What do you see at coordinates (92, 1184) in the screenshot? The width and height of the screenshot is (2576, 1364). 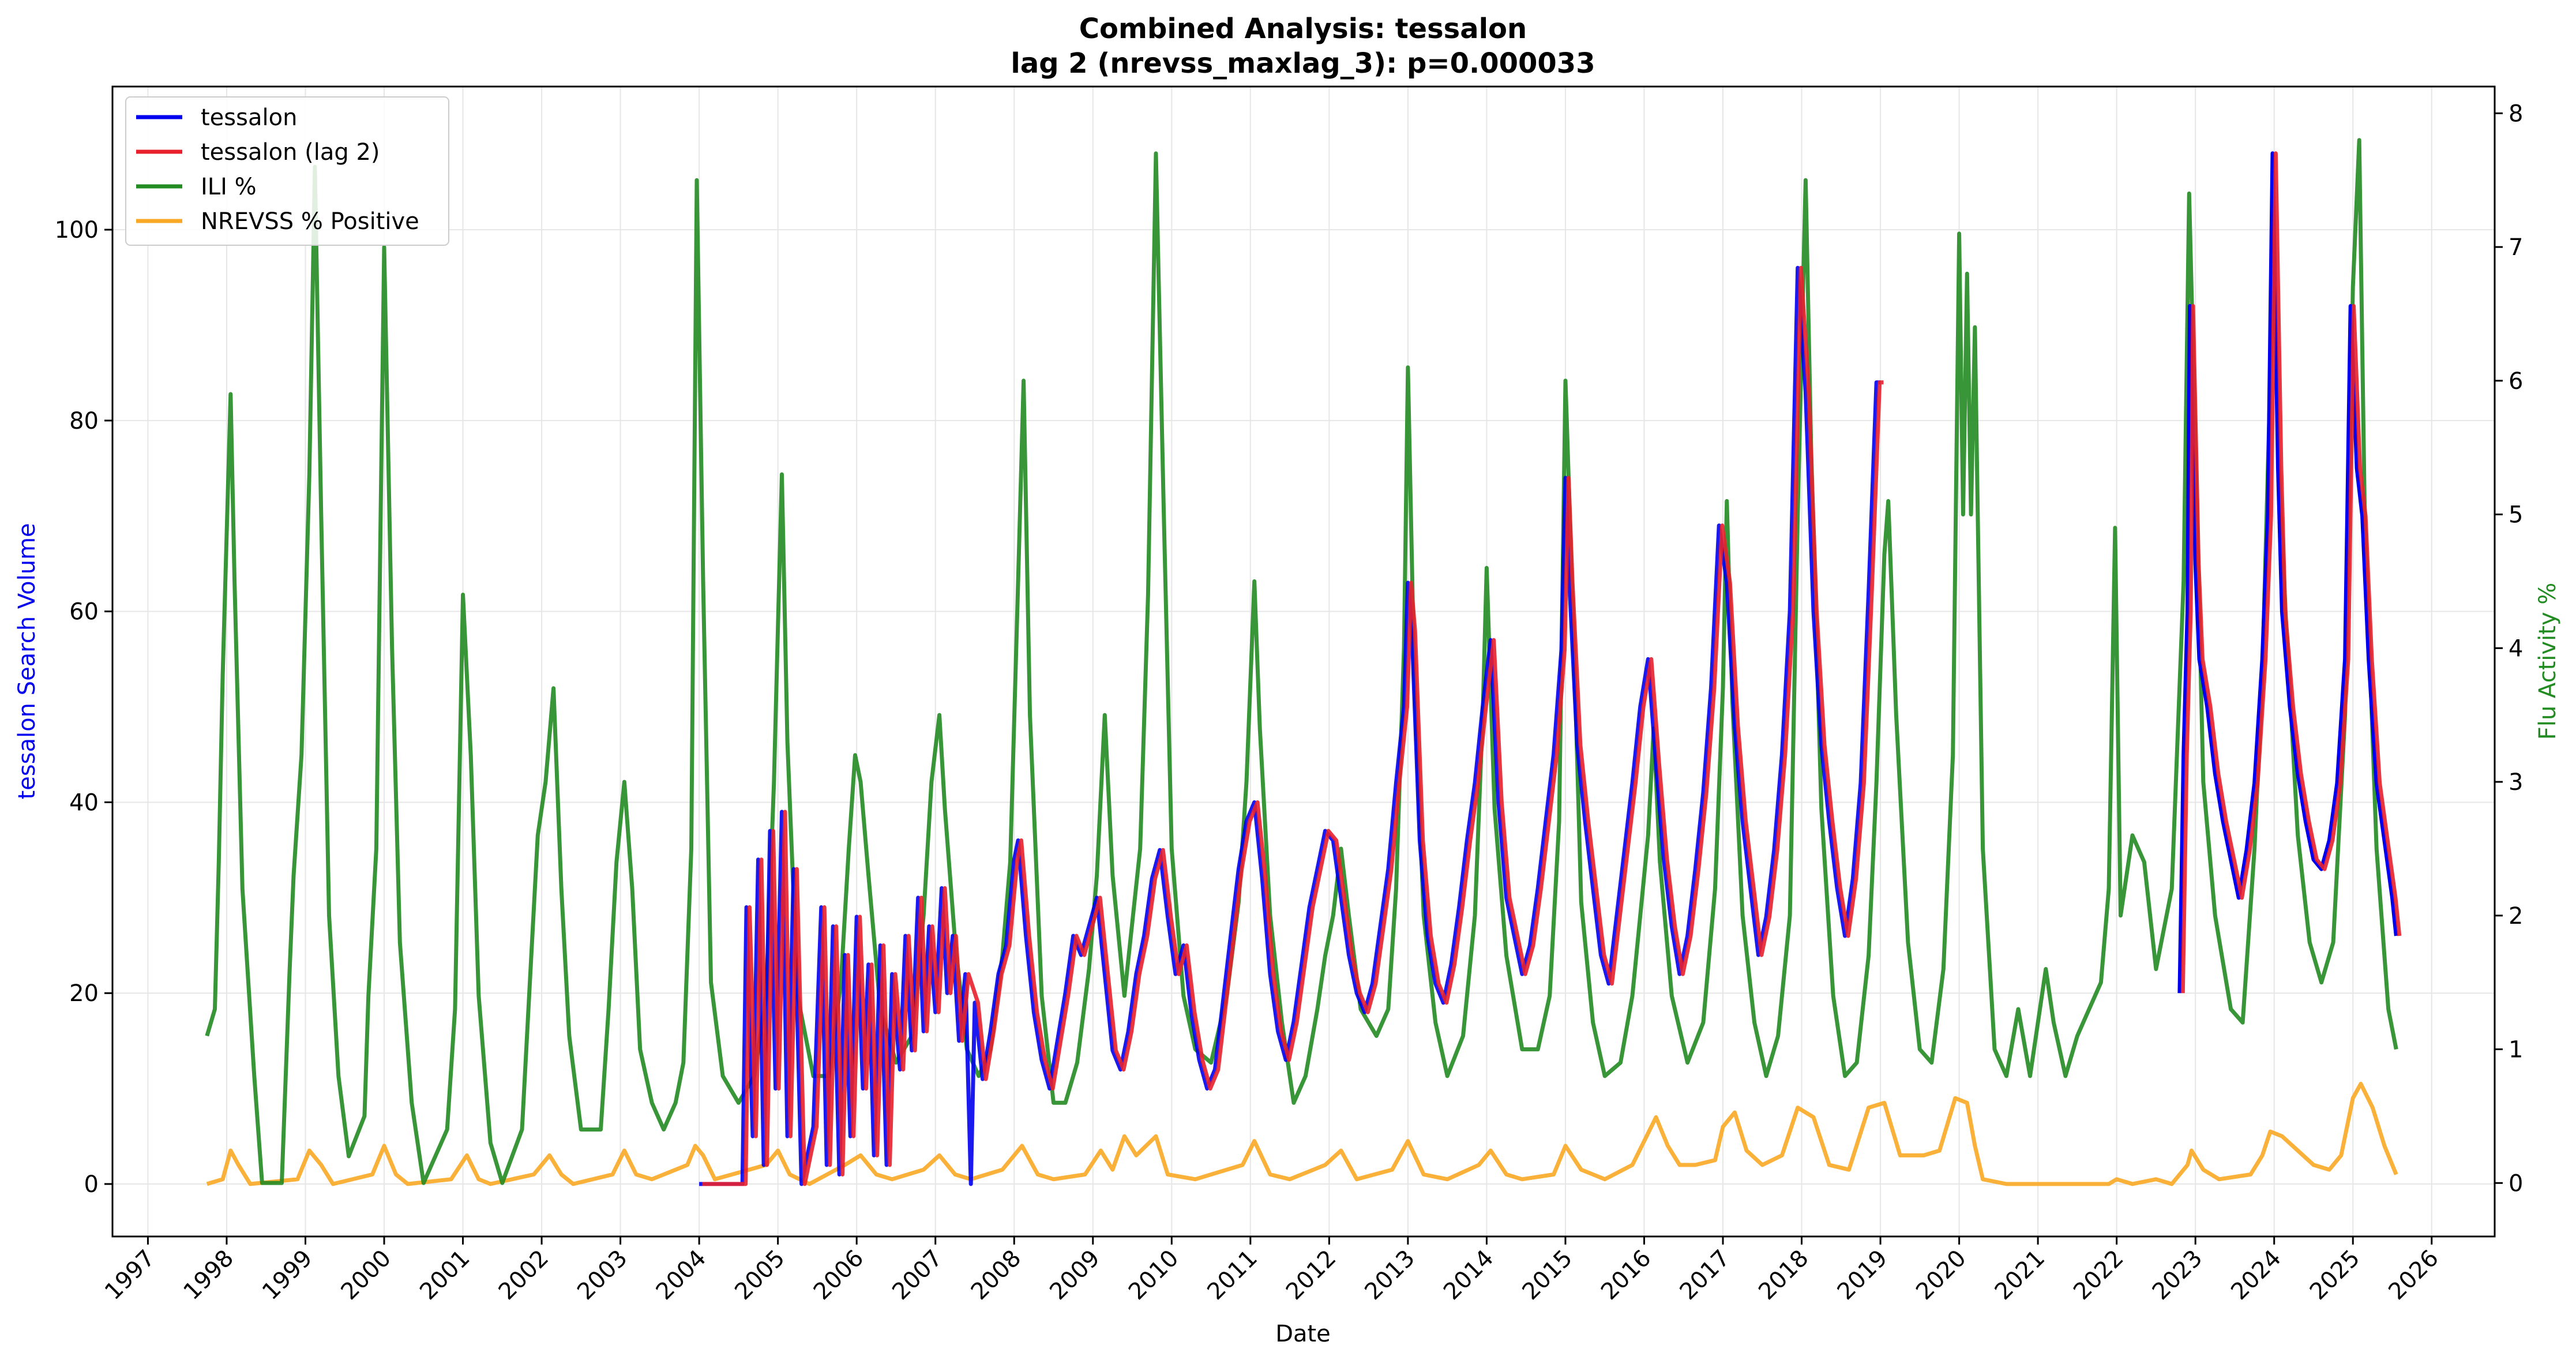 I see `left-y-tick-label: 0` at bounding box center [92, 1184].